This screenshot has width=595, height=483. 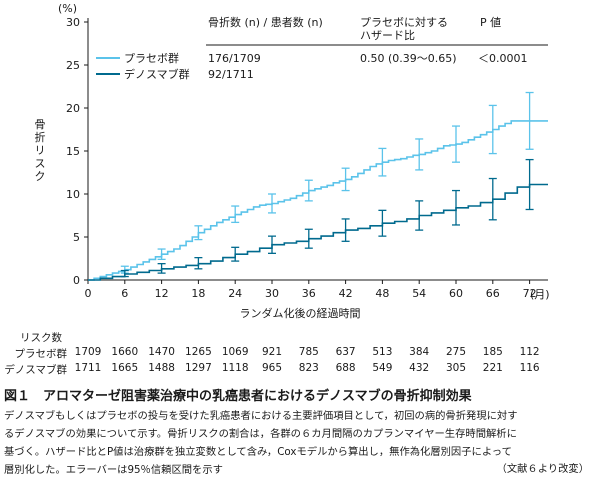 I want to click on risk-cell: 1709, so click(x=88, y=352).